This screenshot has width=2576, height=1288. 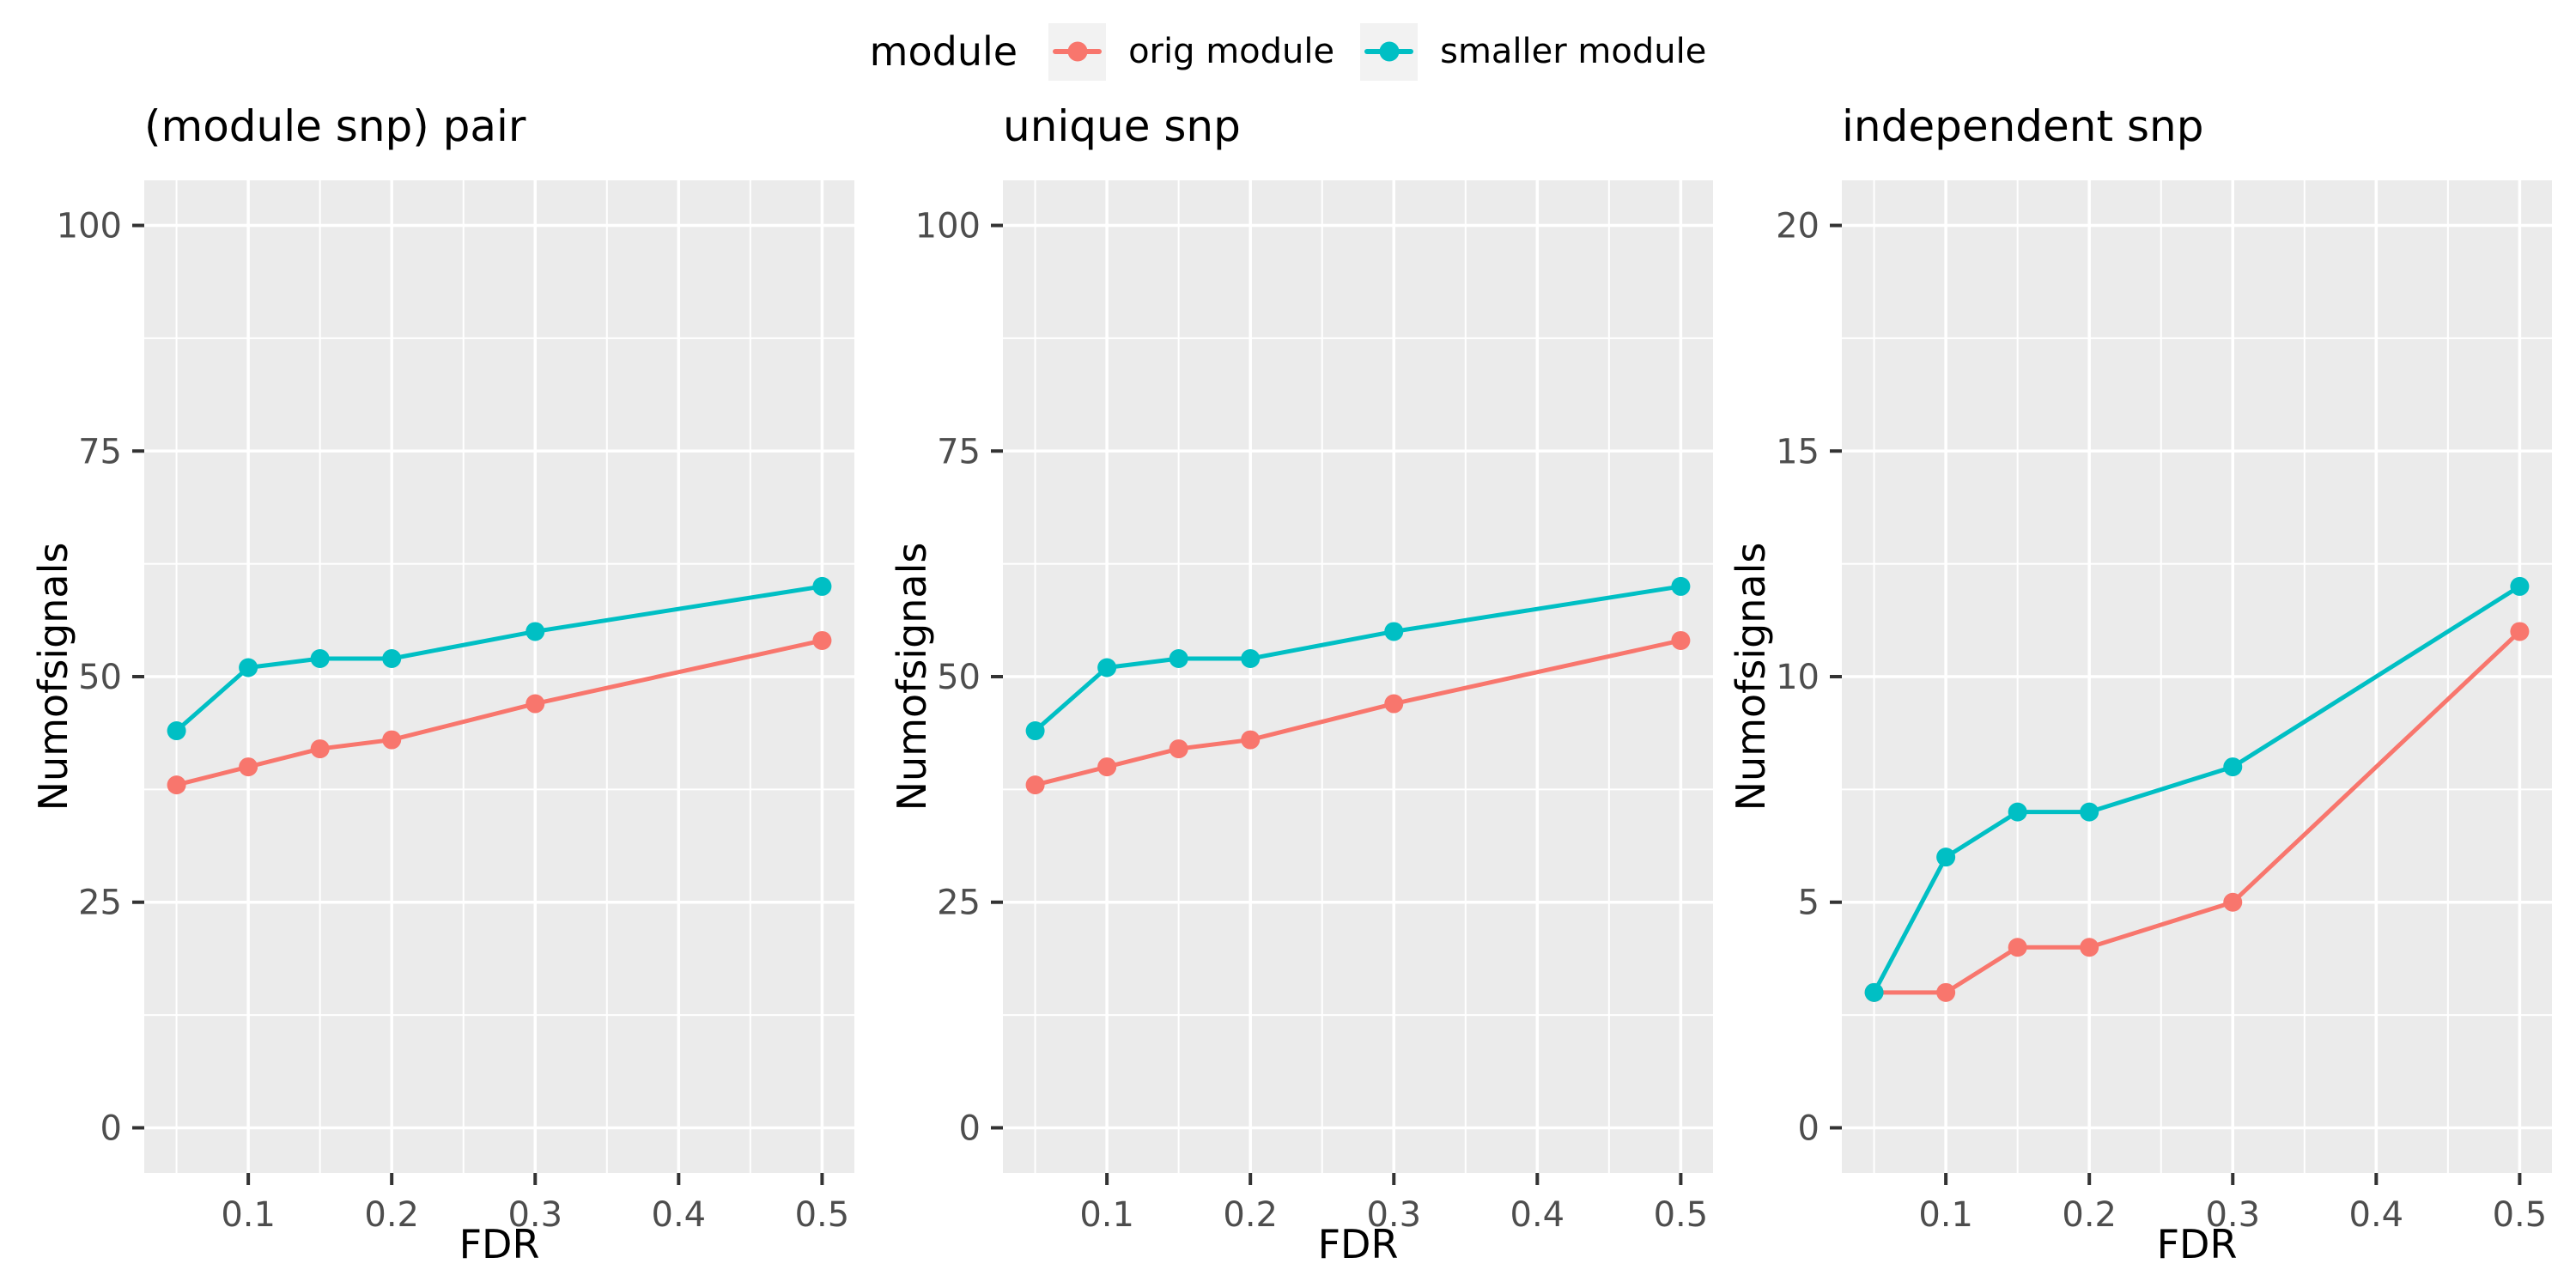 What do you see at coordinates (943, 52) in the screenshot?
I see `legend-title: module` at bounding box center [943, 52].